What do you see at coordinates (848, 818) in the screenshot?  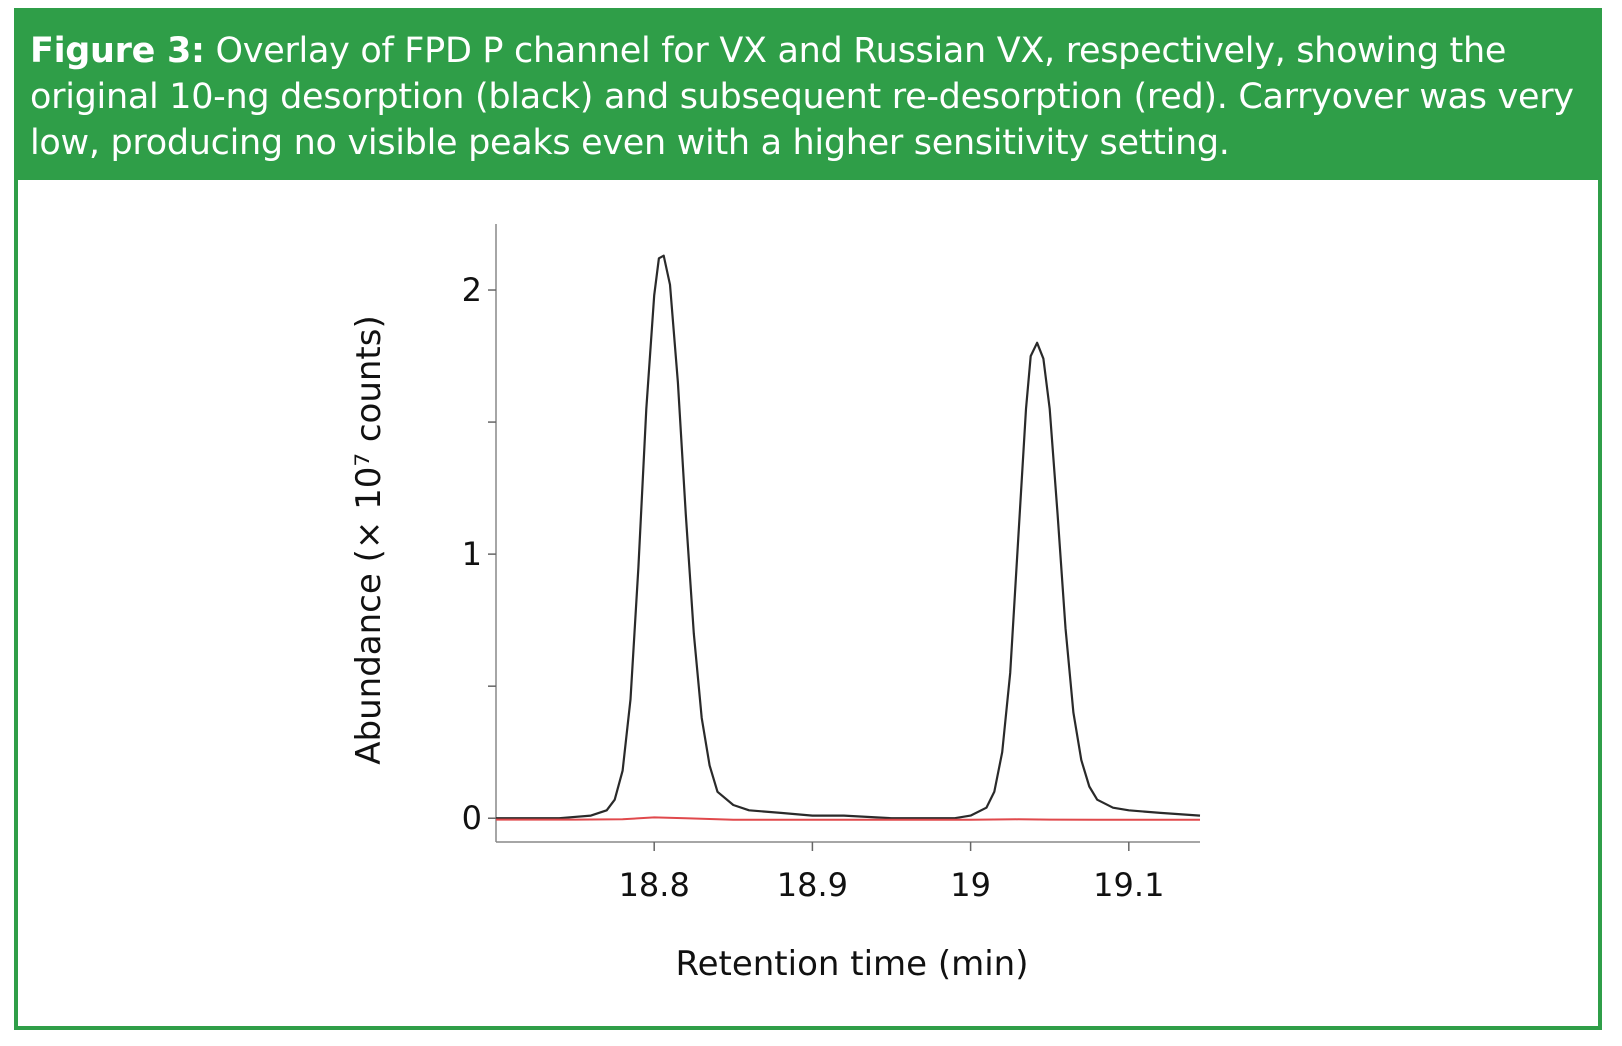 I see `redesorption-trace` at bounding box center [848, 818].